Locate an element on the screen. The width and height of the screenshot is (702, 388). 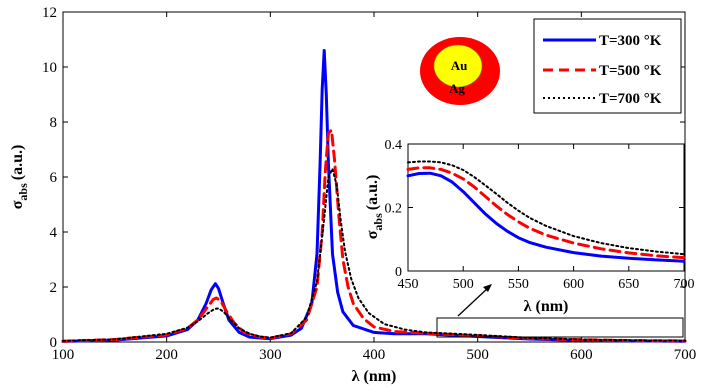
main-x-tick-label: 100 is located at coordinates (63, 355).